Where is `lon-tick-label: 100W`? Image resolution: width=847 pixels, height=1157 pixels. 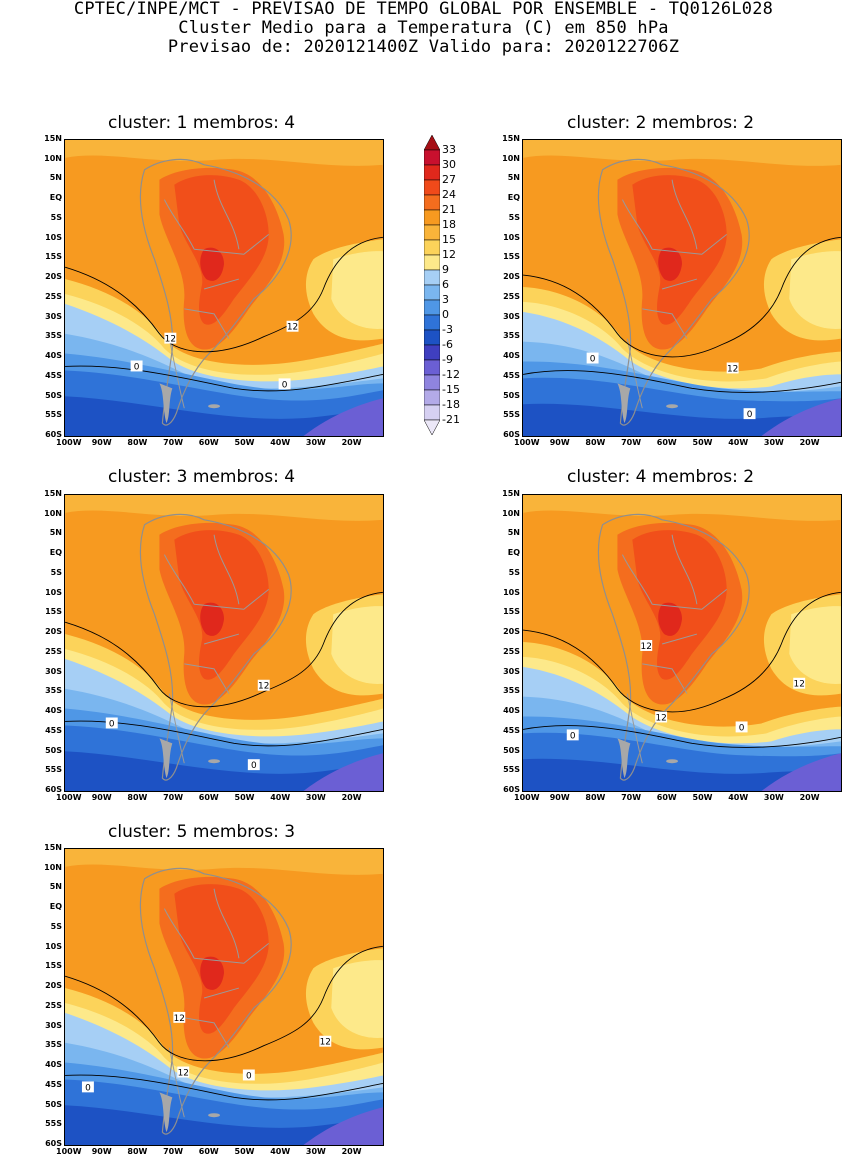 lon-tick-label: 100W is located at coordinates (69, 442).